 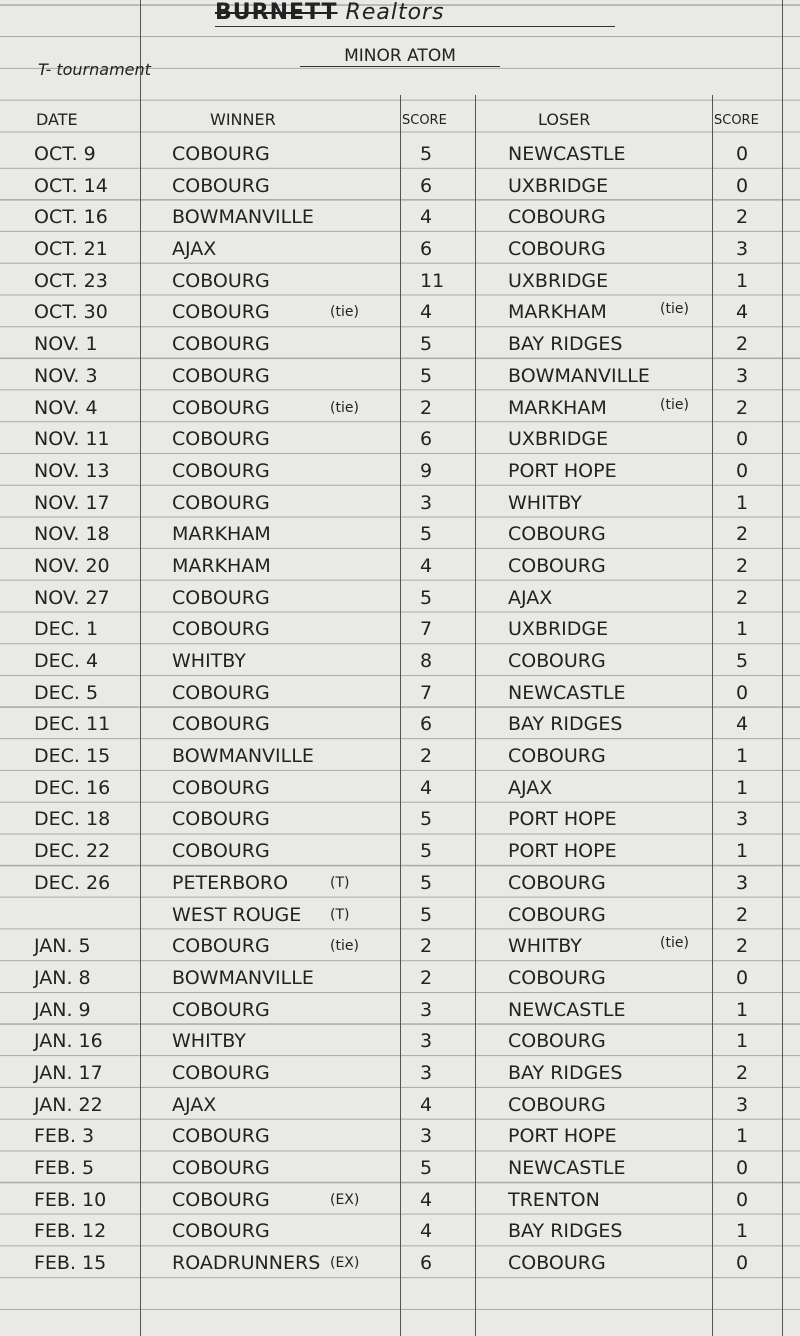 I want to click on date-cell: FEB. 10, so click(x=70, y=1199).